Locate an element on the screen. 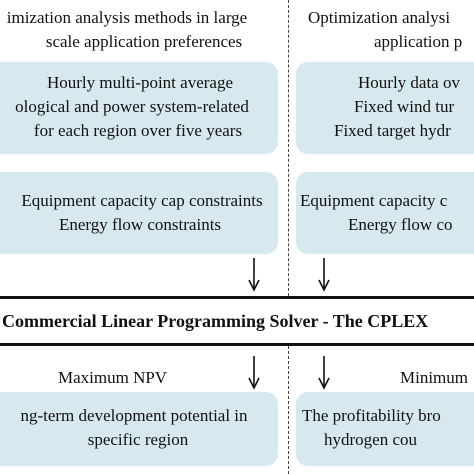 The image size is (474, 474). right-objective: Minimum is located at coordinates (434, 377).